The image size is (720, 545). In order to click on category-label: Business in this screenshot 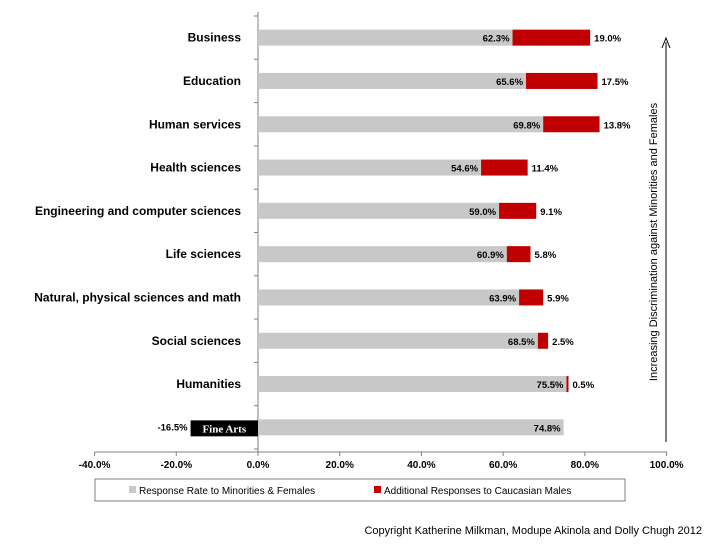, I will do `click(215, 38)`.